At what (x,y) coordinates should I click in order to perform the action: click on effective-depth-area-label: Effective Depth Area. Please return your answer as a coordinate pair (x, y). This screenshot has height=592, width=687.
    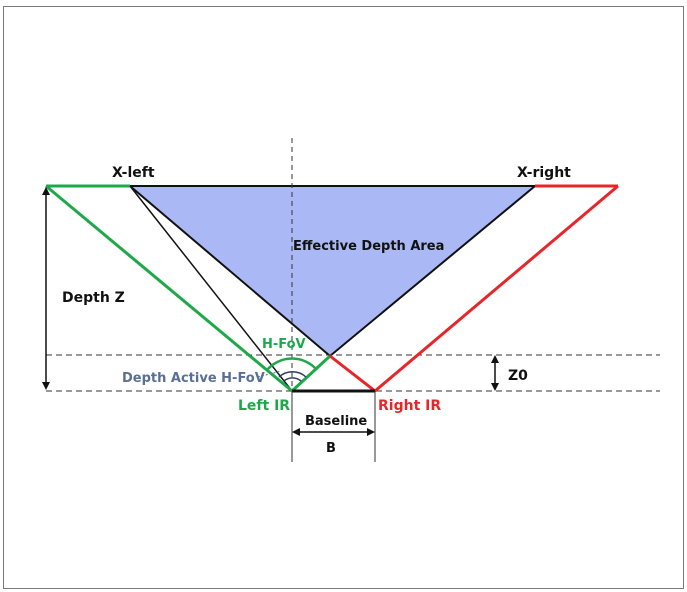
    Looking at the image, I should click on (368, 246).